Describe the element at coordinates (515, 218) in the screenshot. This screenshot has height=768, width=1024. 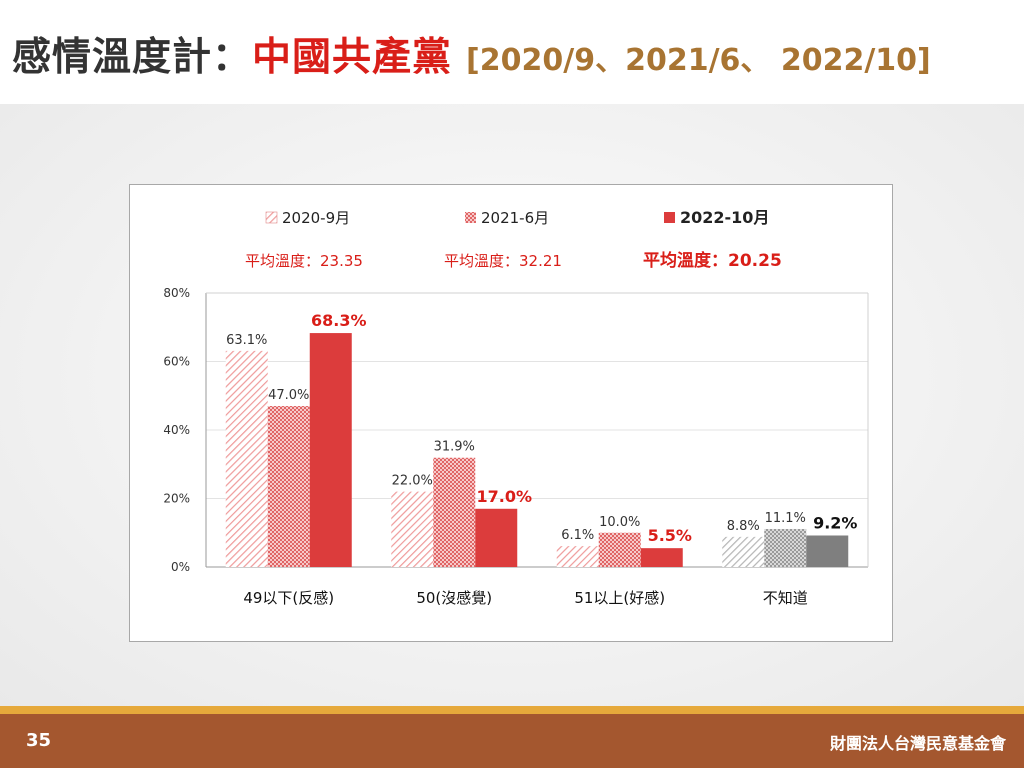
I see `legend-label: 2021-6月` at that location.